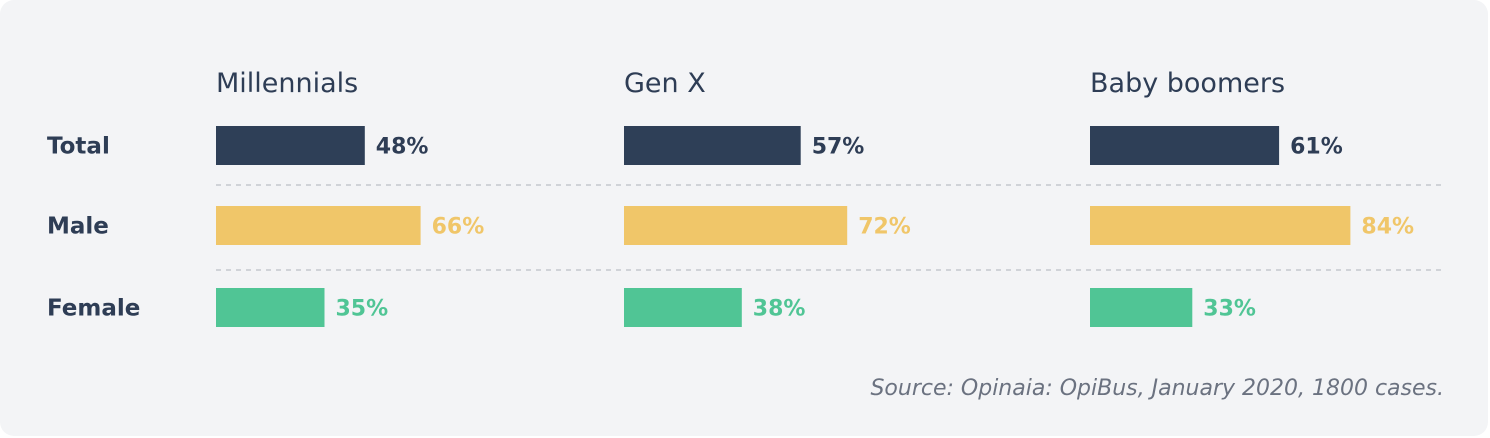  What do you see at coordinates (287, 83) in the screenshot?
I see `column-title: Millennials` at bounding box center [287, 83].